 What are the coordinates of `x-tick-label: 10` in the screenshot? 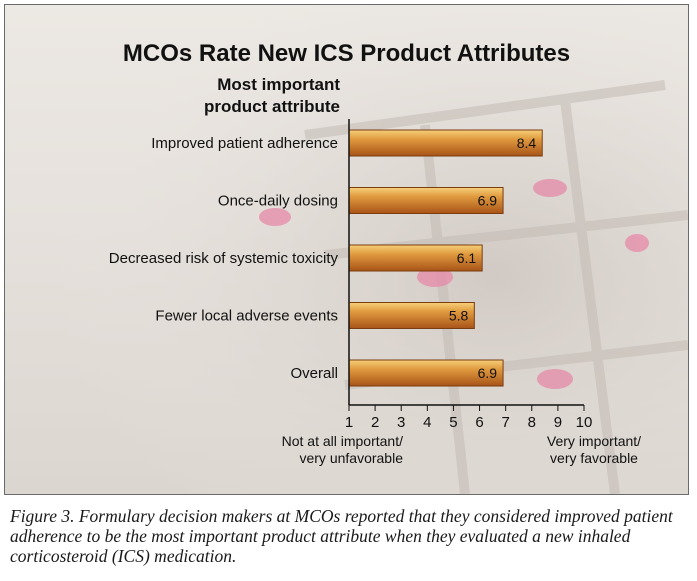 It's located at (584, 422).